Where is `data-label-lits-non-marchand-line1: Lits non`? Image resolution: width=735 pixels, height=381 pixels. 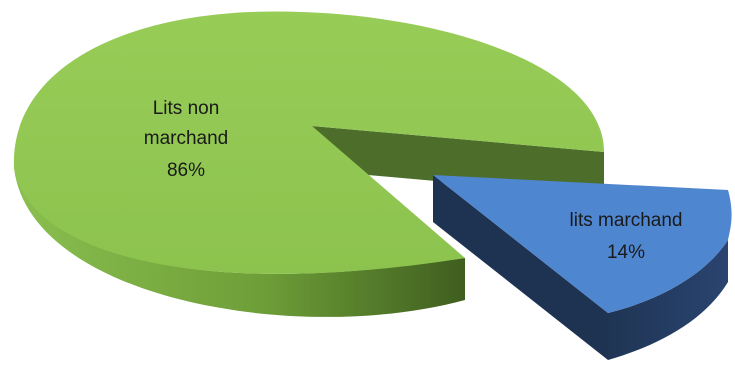
data-label-lits-non-marchand-line1: Lits non is located at coordinates (186, 108).